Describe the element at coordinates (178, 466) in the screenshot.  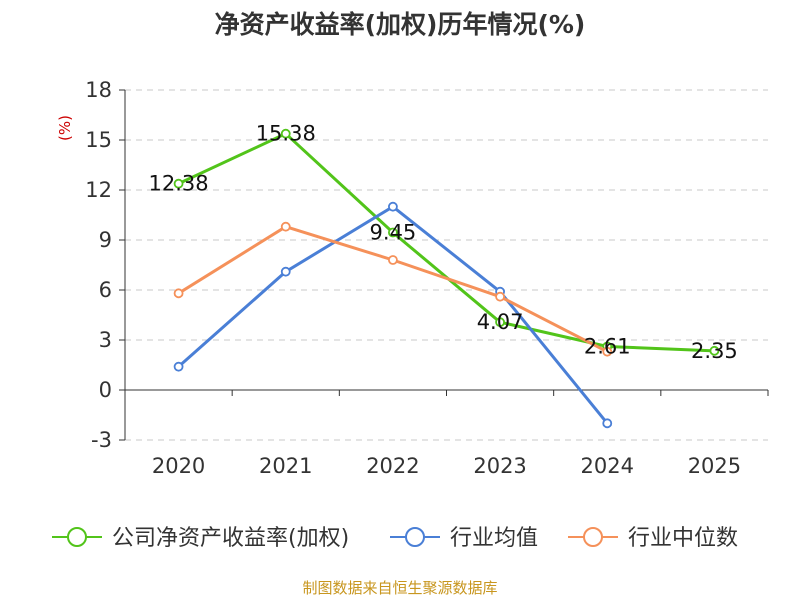
I see `x-tick-label: 2020` at that location.